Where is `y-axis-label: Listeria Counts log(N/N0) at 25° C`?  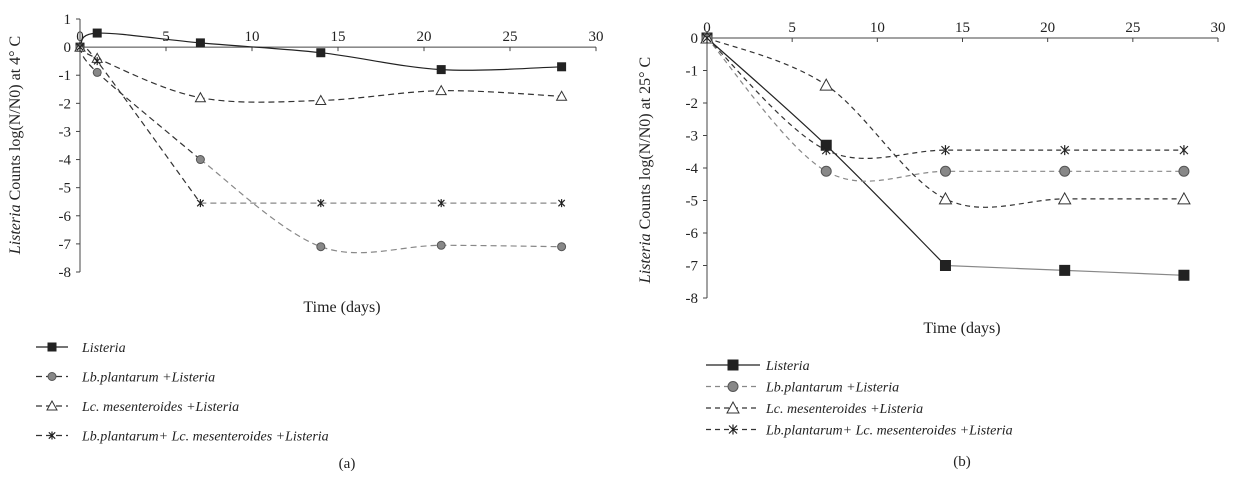 y-axis-label: Listeria Counts log(N/N0) at 25° C is located at coordinates (645, 170).